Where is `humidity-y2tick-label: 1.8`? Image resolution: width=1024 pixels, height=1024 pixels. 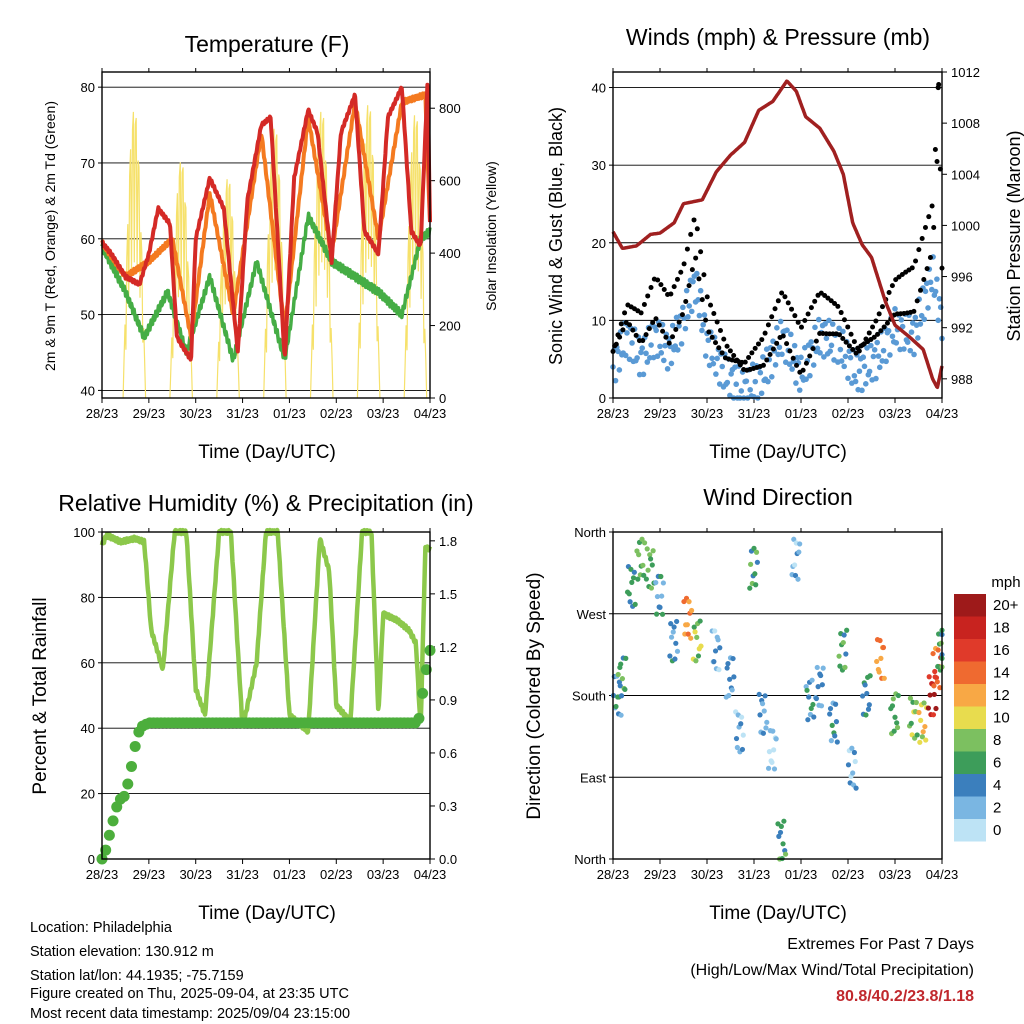 humidity-y2tick-label: 1.8 is located at coordinates (448, 541).